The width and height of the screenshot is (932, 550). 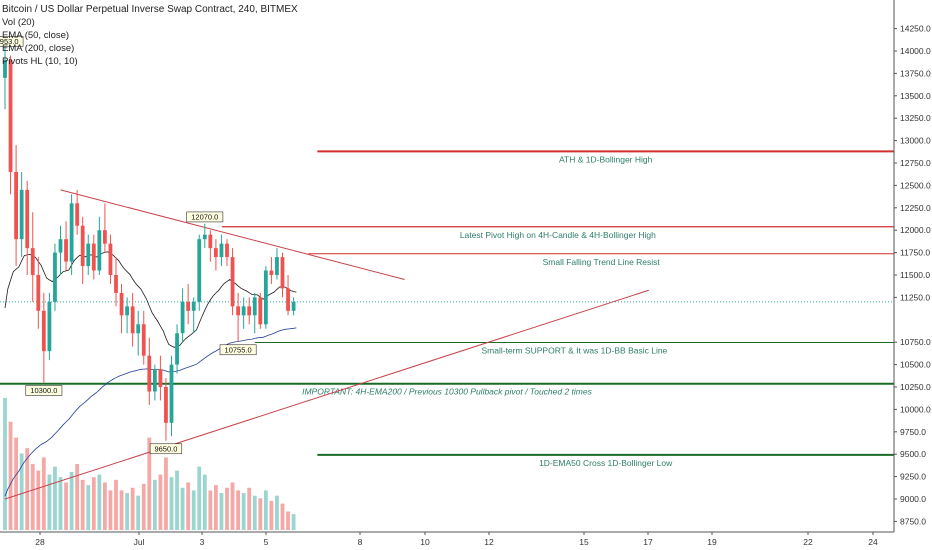 What do you see at coordinates (913, 477) in the screenshot?
I see `price-tick-label: 9250.0` at bounding box center [913, 477].